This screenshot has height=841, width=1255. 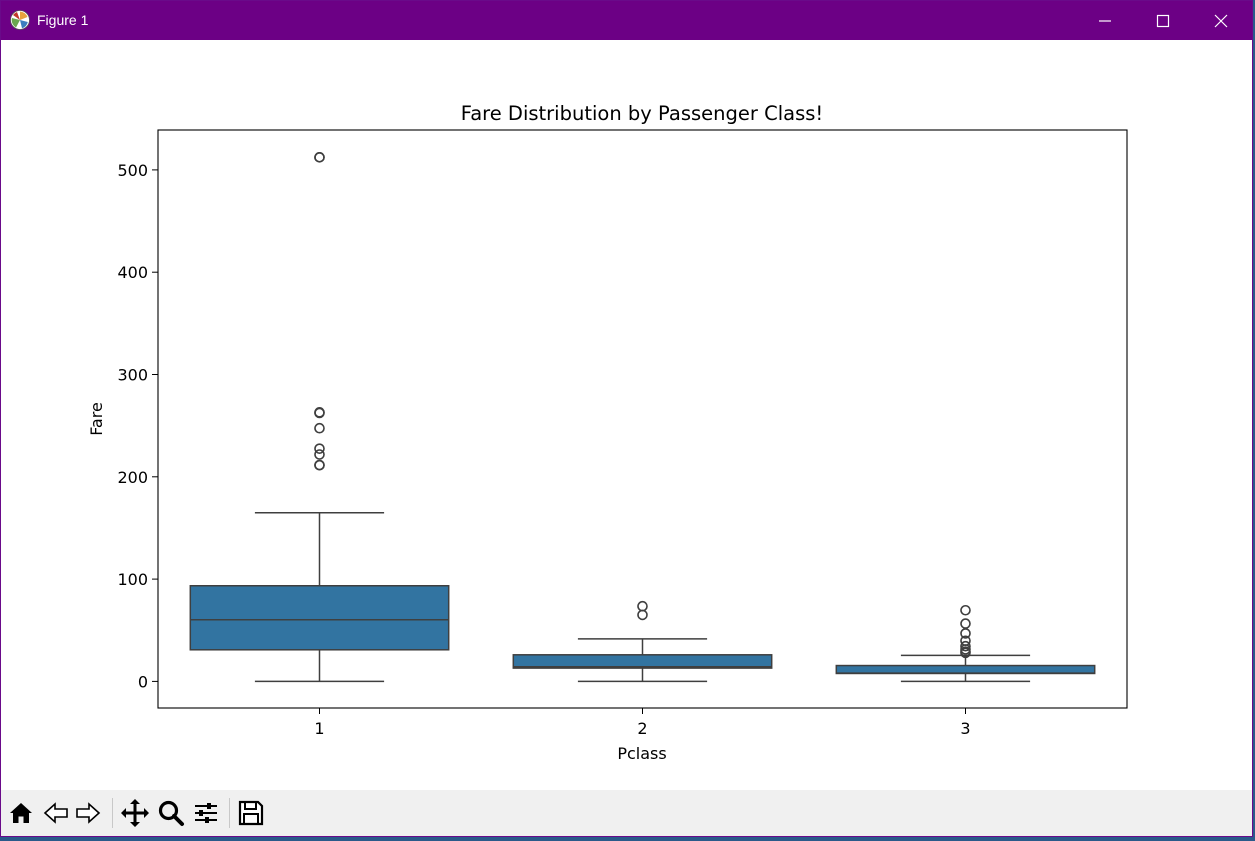 I want to click on forward-icon, so click(x=88, y=813).